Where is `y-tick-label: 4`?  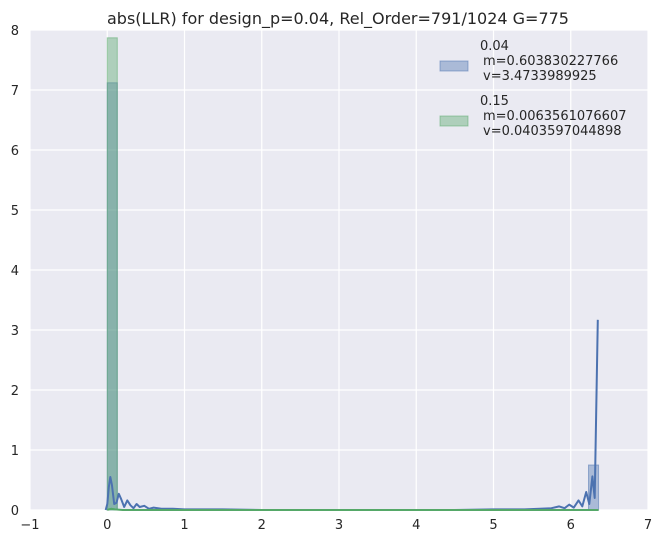
y-tick-label: 4 is located at coordinates (15, 271).